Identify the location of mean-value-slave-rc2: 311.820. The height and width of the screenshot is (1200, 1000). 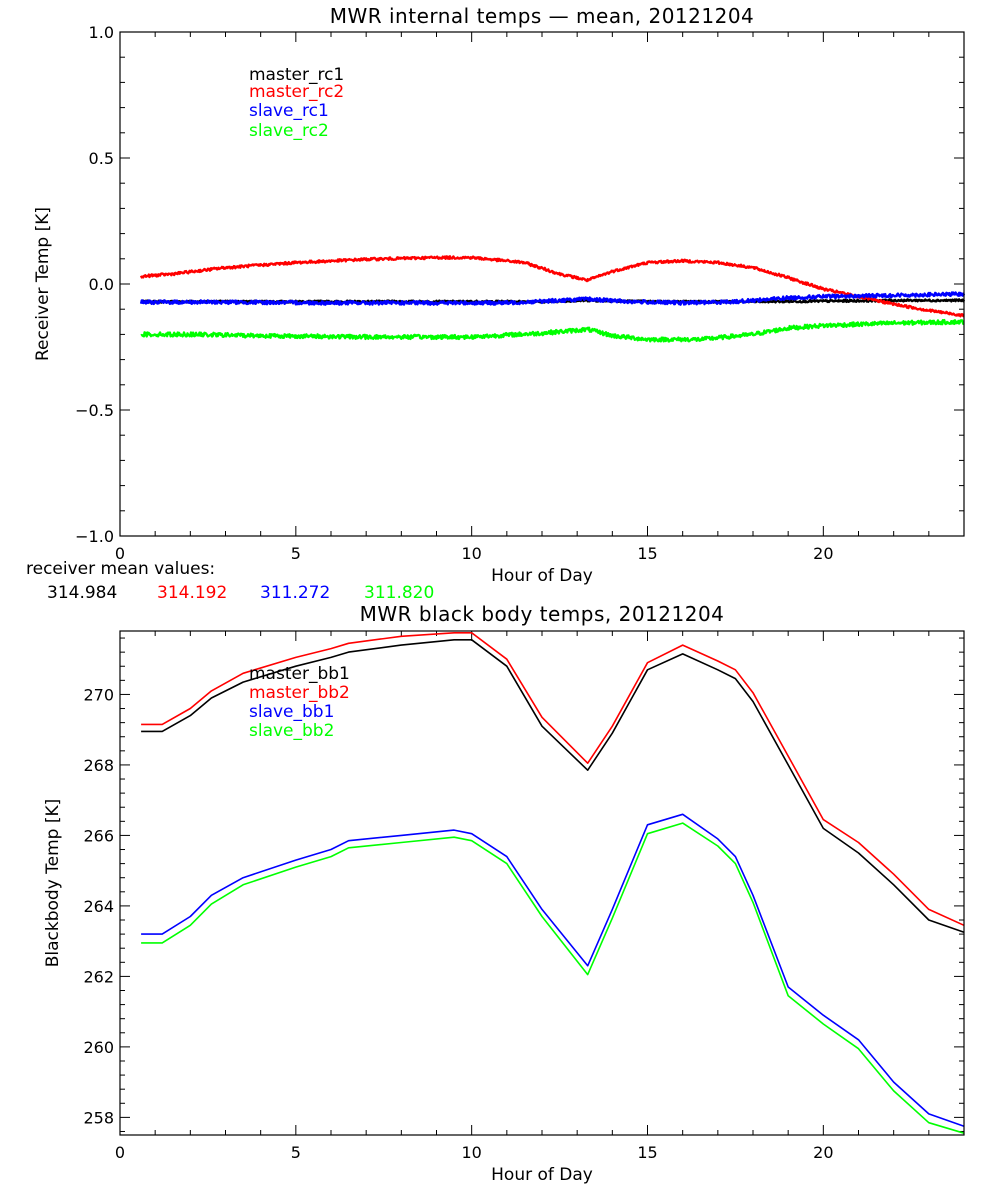
(399, 593).